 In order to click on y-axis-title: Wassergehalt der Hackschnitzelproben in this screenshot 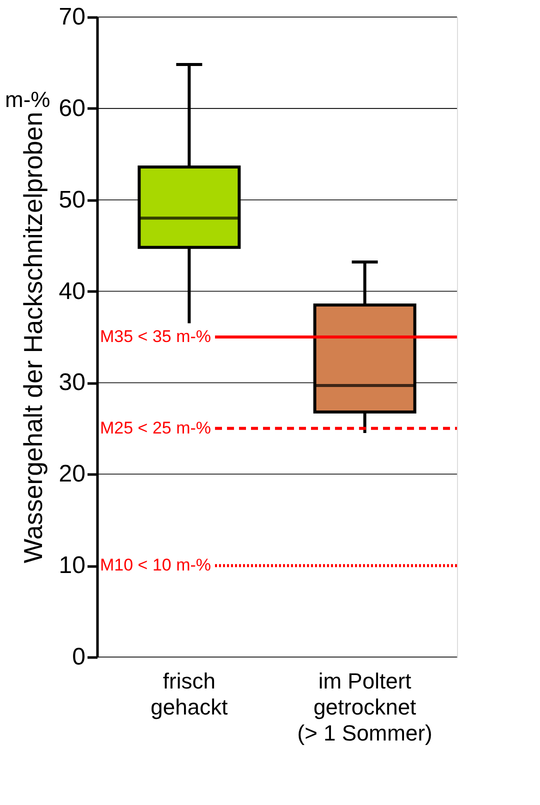, I will do `click(33, 338)`.